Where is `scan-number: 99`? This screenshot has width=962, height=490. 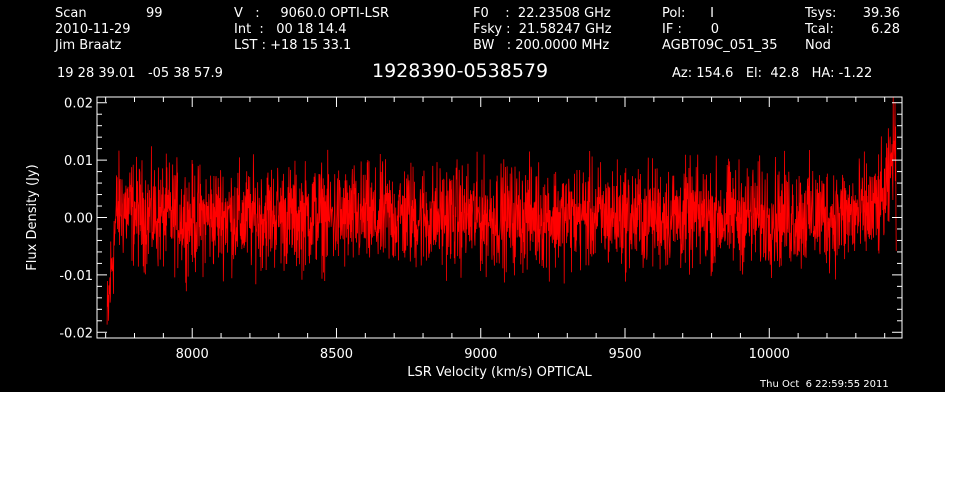 scan-number: 99 is located at coordinates (154, 13).